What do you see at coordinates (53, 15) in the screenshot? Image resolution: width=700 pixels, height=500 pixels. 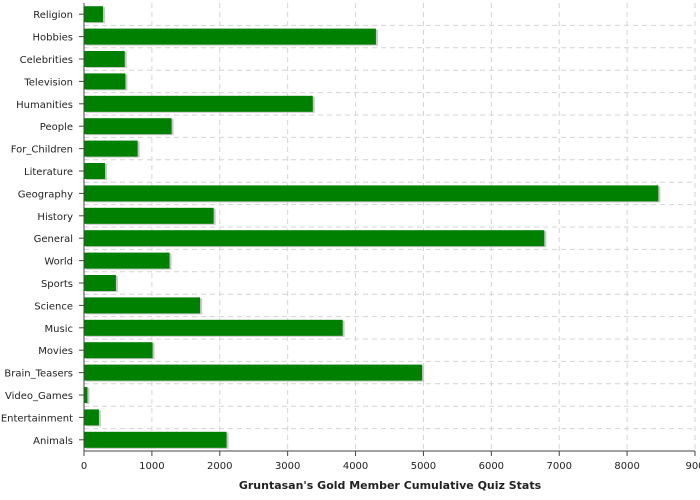 I see `category-label: Religion` at bounding box center [53, 15].